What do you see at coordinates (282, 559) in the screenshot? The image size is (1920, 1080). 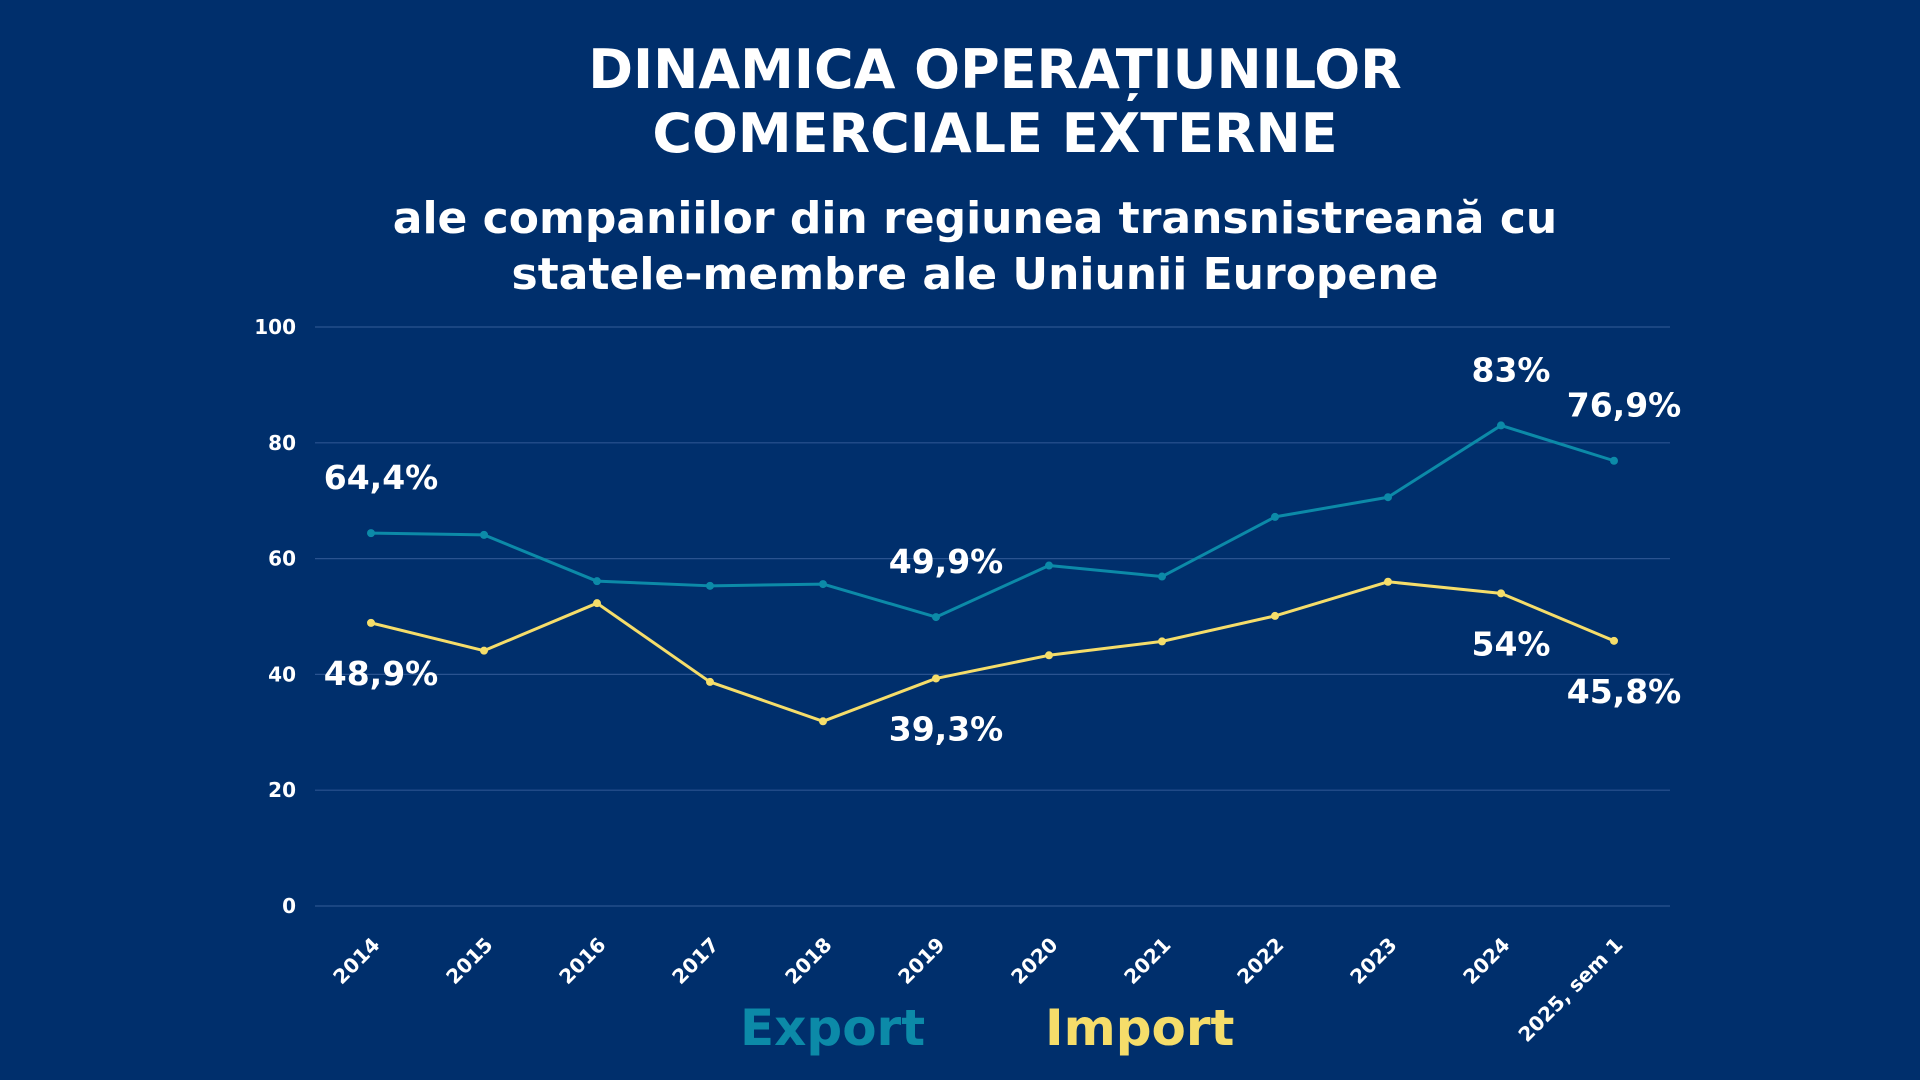 I see `y-tick-label: 60` at bounding box center [282, 559].